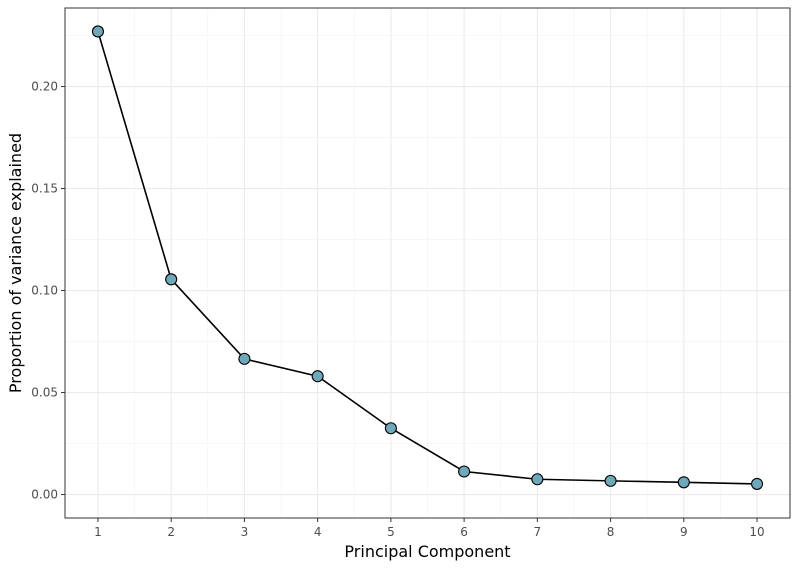 The width and height of the screenshot is (800, 571). Describe the element at coordinates (15, 263) in the screenshot. I see `y-axis-title: Proportion of variance explained` at that location.